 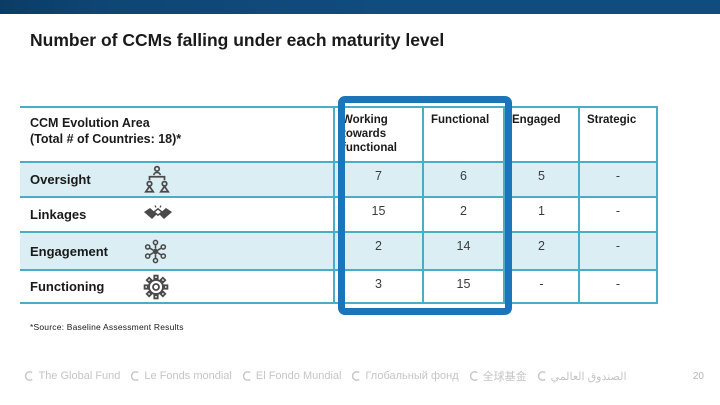 I want to click on row-label-text: Functioning, so click(x=67, y=286).